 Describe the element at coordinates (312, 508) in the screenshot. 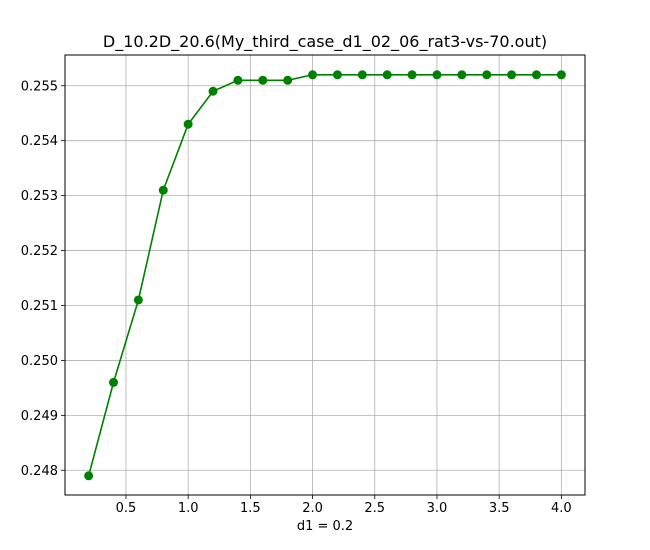

I see `x-tick-label: 2.0` at that location.